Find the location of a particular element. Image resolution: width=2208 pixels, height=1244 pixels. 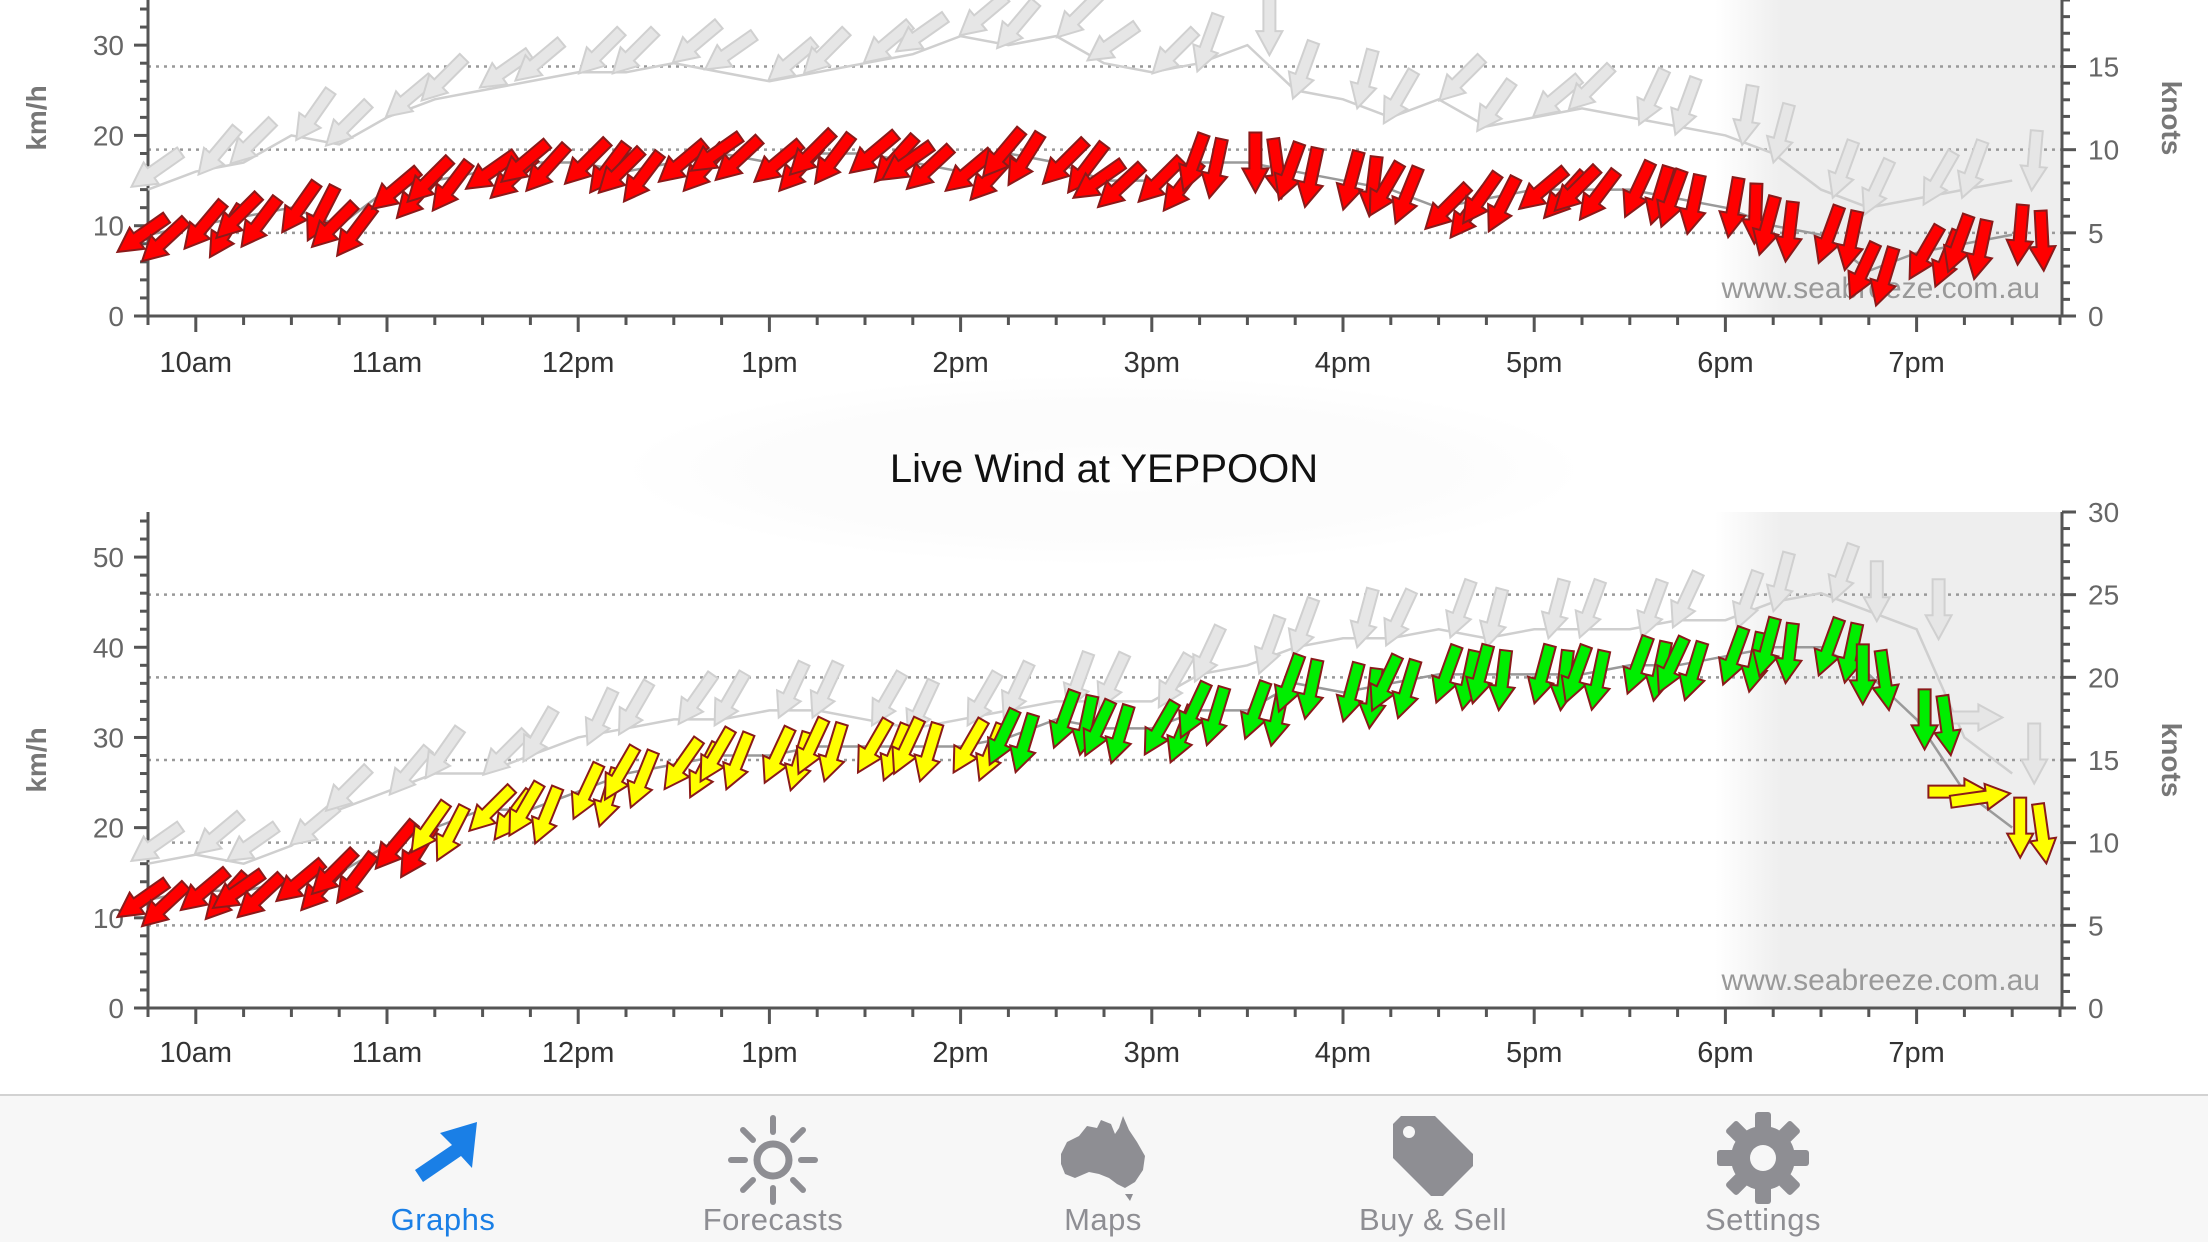

tab-buy-sell: Buy & Sell is located at coordinates (1433, 1170).